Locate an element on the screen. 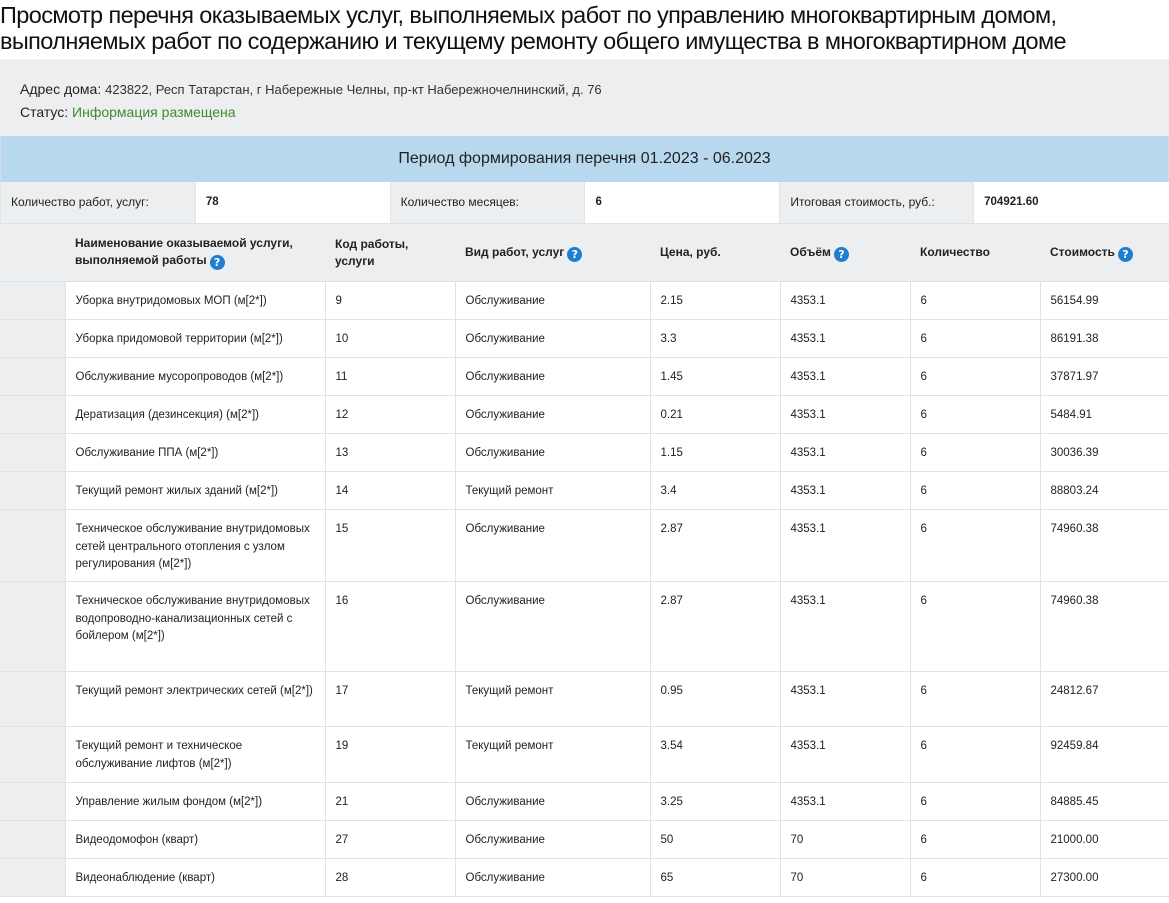 This screenshot has height=903, width=1169. header-cost-label: Стоимость is located at coordinates (1082, 251).